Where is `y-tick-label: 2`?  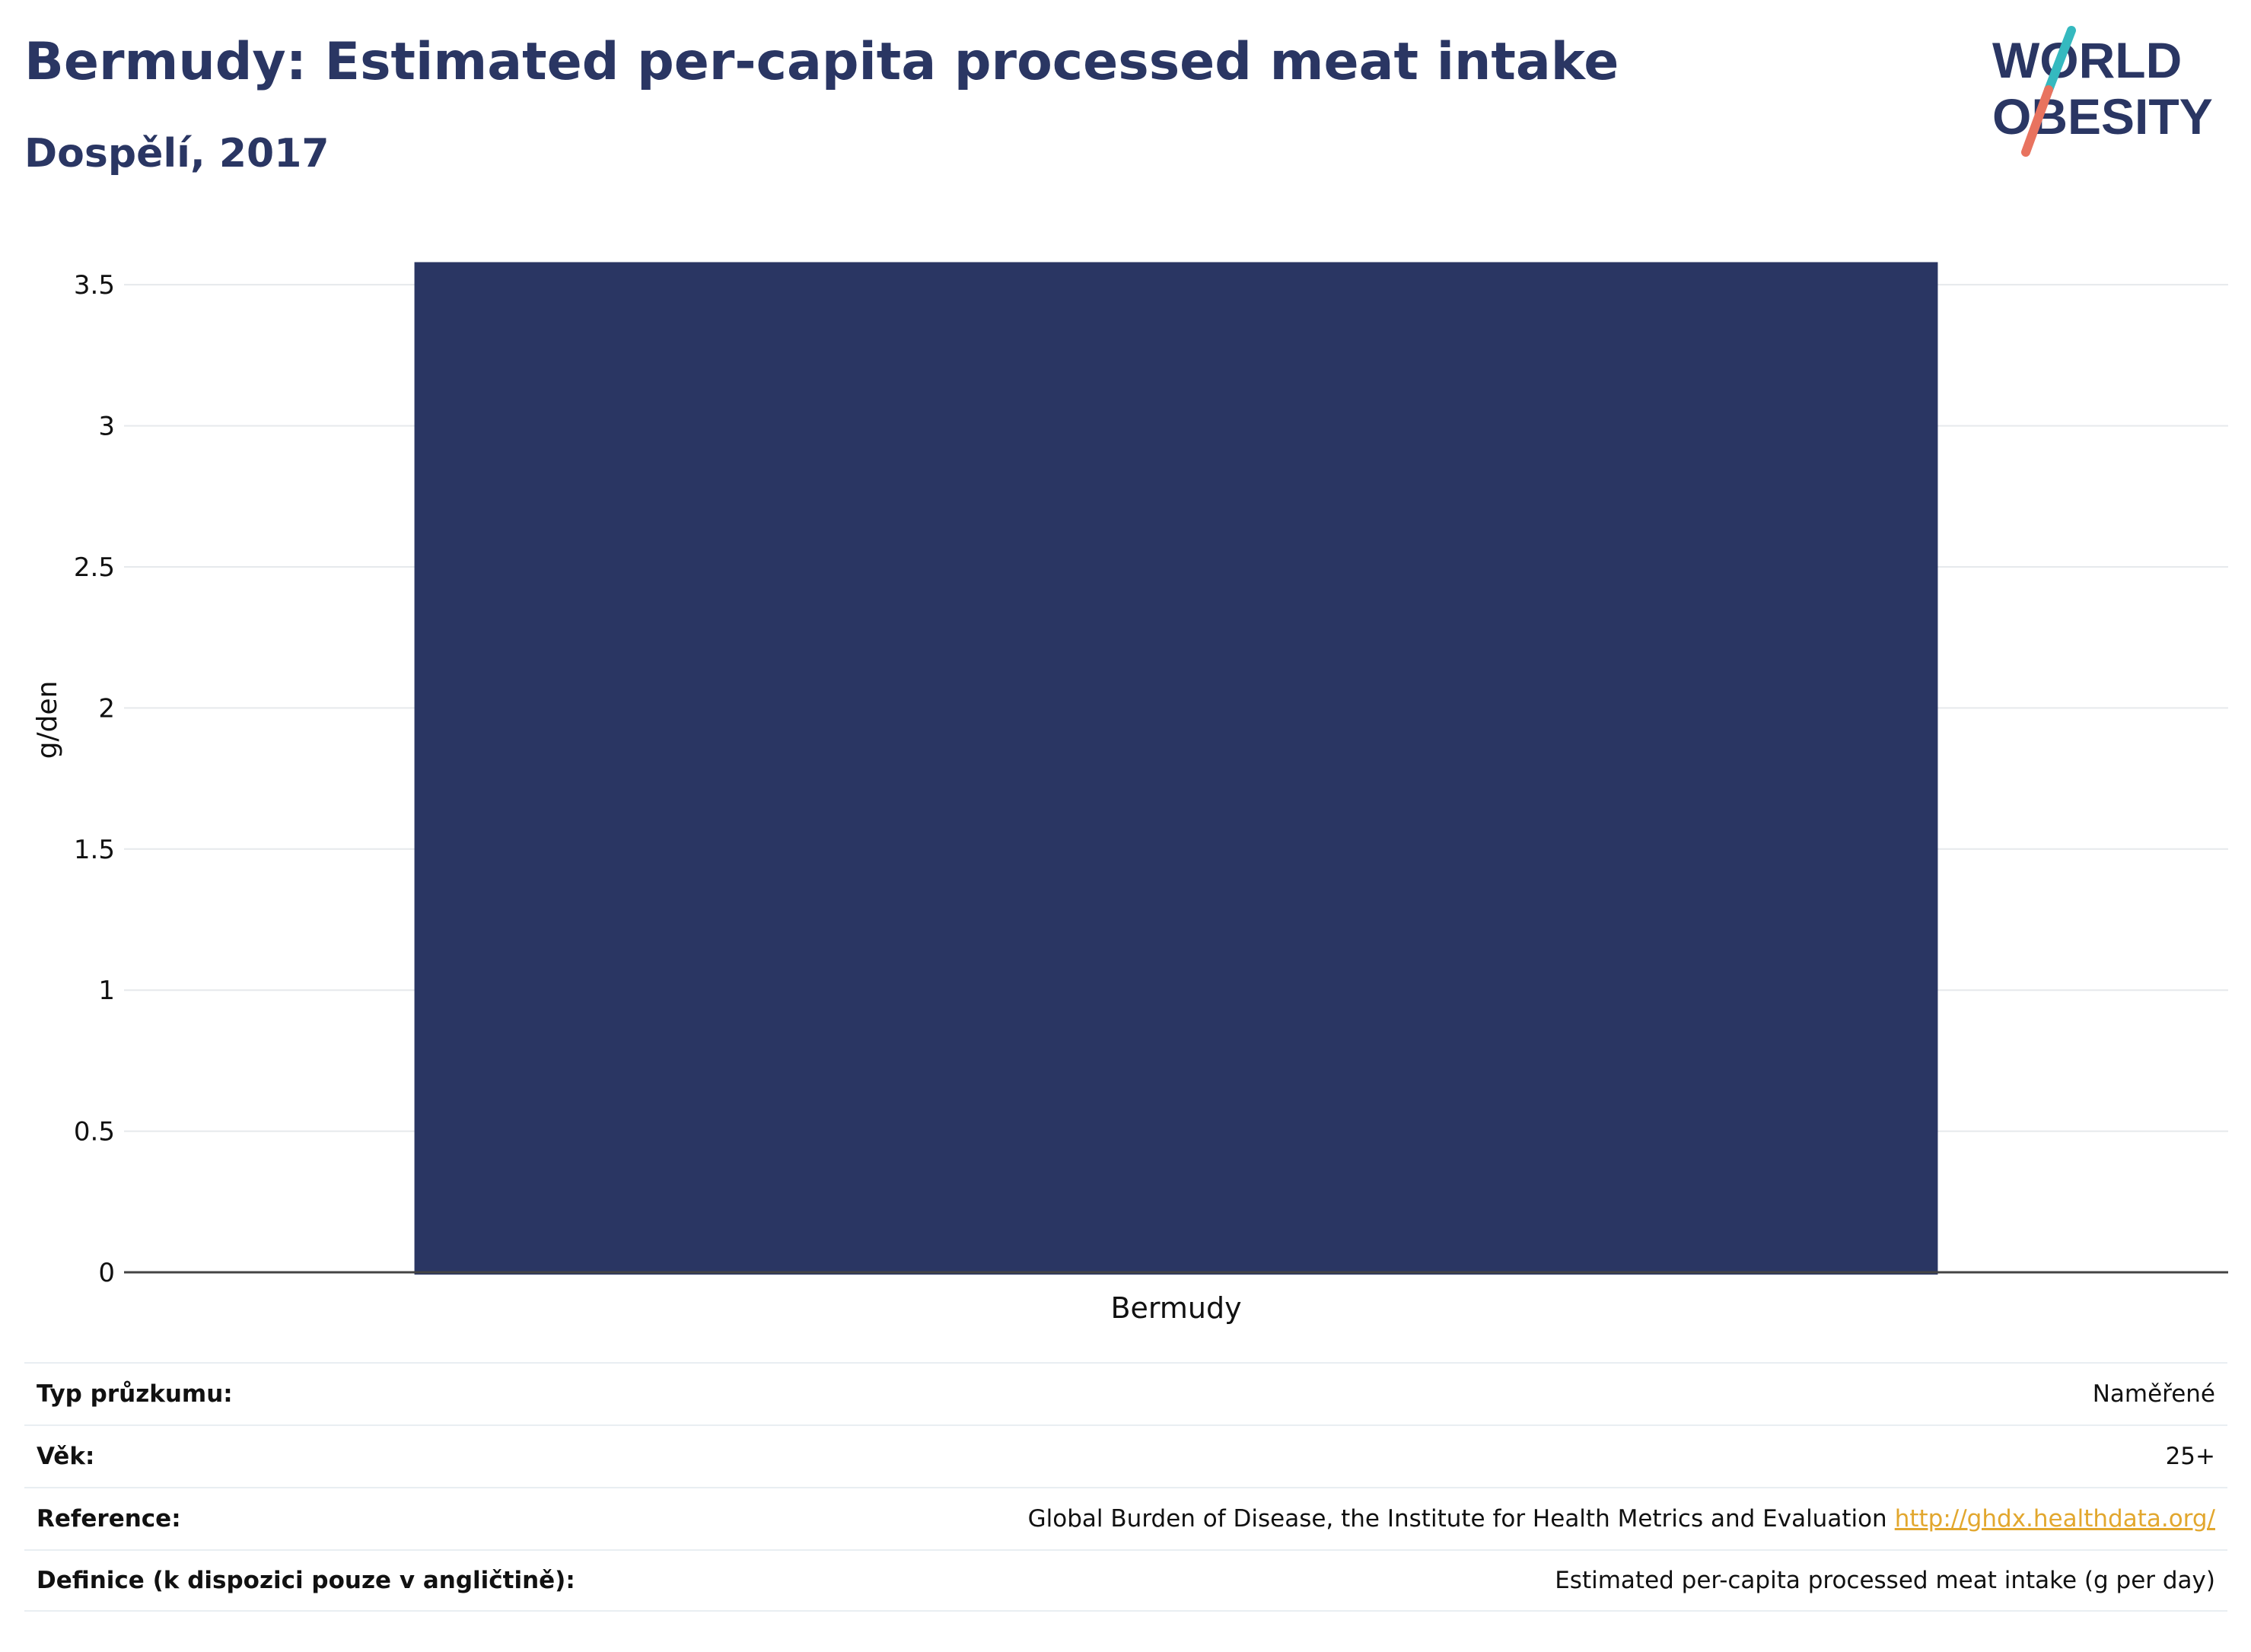 y-tick-label: 2 is located at coordinates (106, 708).